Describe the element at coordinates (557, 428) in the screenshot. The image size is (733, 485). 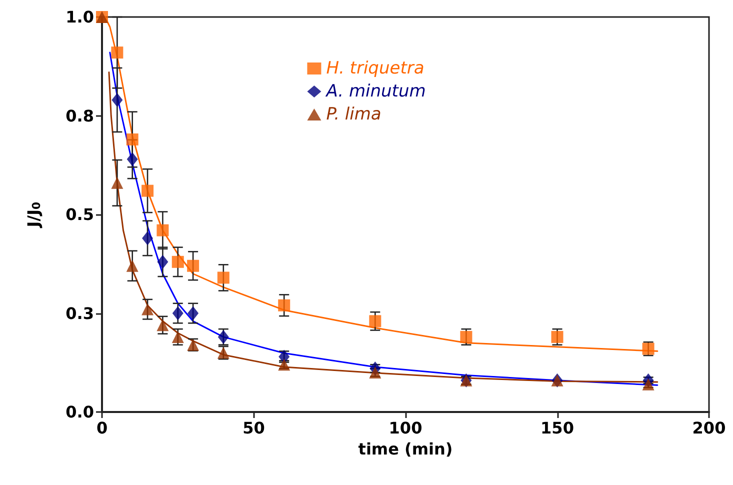
I see `x-tick-label: 150` at that location.